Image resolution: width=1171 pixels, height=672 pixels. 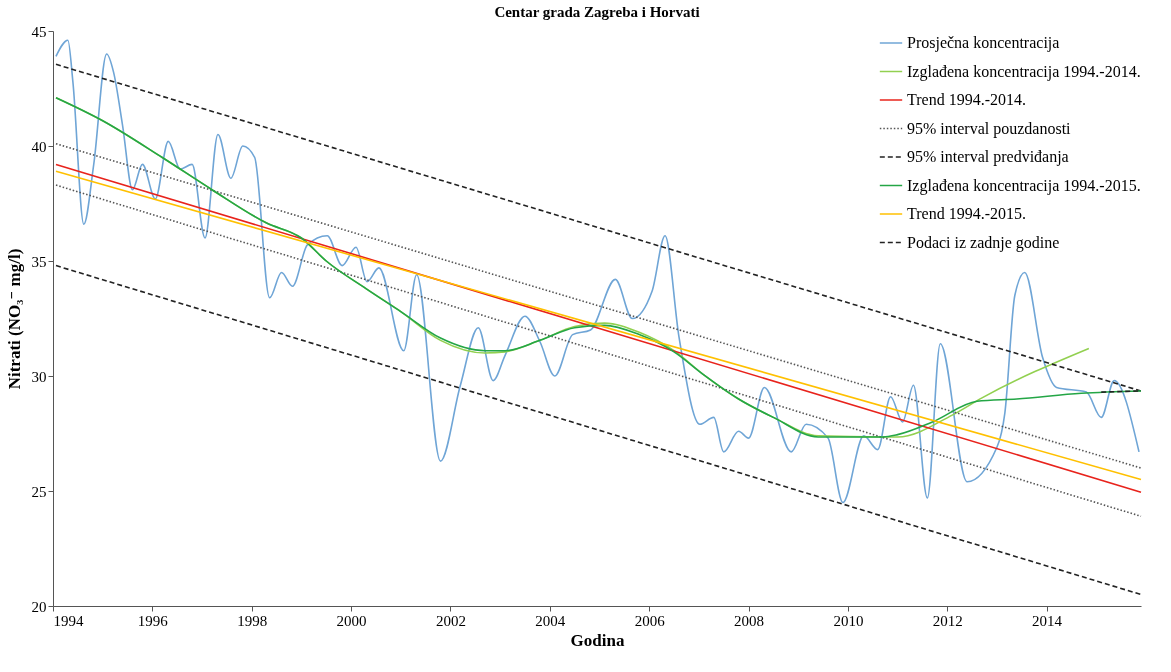 I want to click on y-tick-label: 20, so click(x=39, y=606).